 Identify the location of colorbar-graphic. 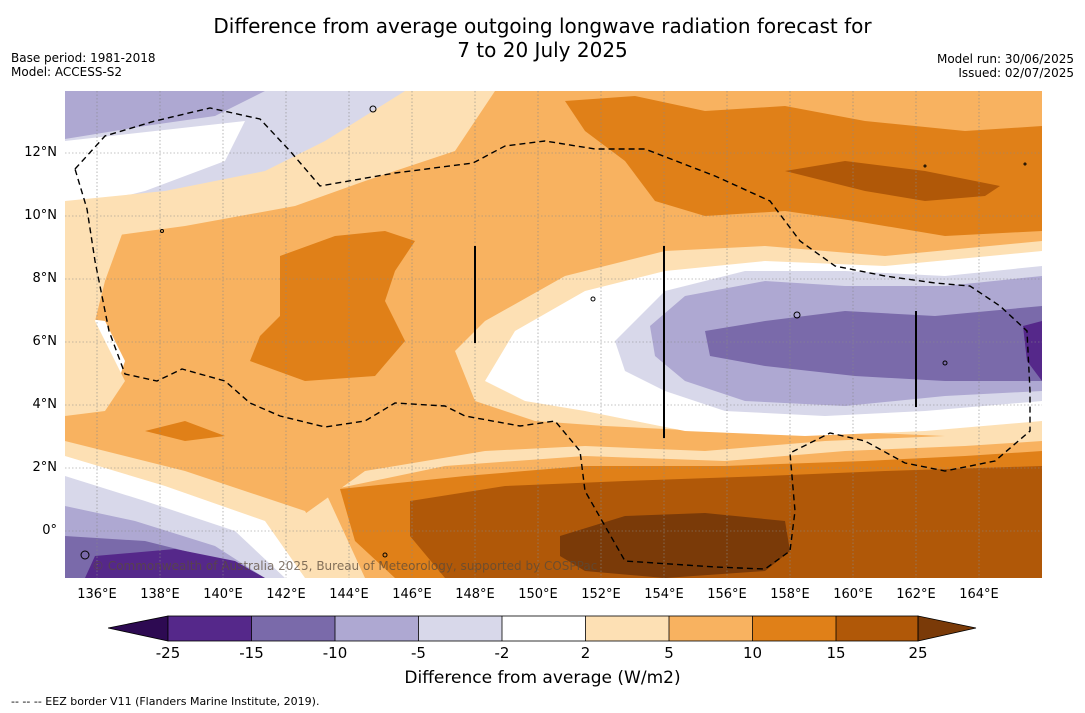
(542, 628).